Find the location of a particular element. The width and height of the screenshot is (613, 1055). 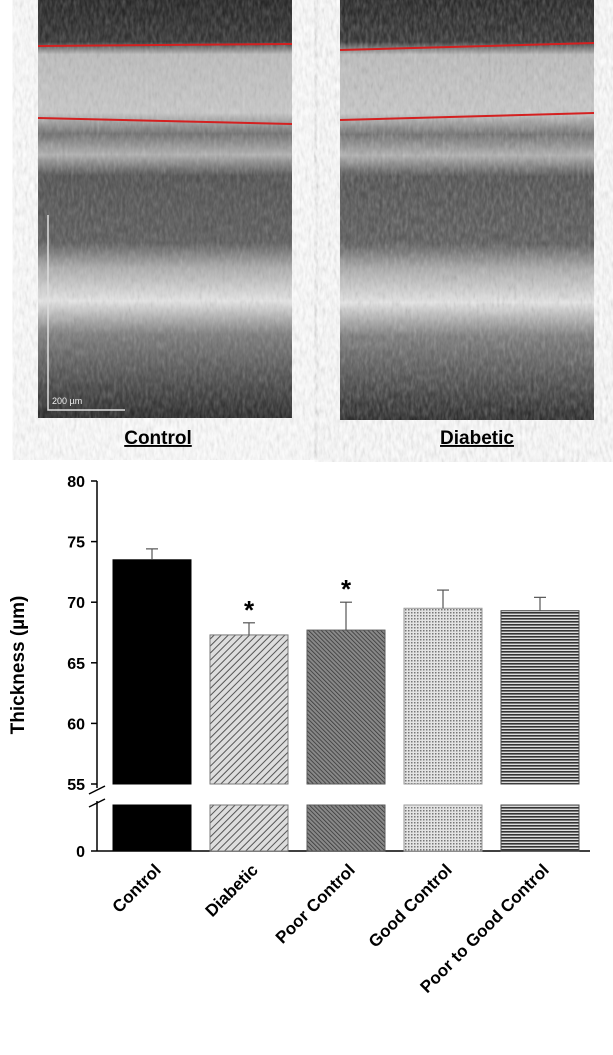

y-tick-label: 70 is located at coordinates (76, 603).